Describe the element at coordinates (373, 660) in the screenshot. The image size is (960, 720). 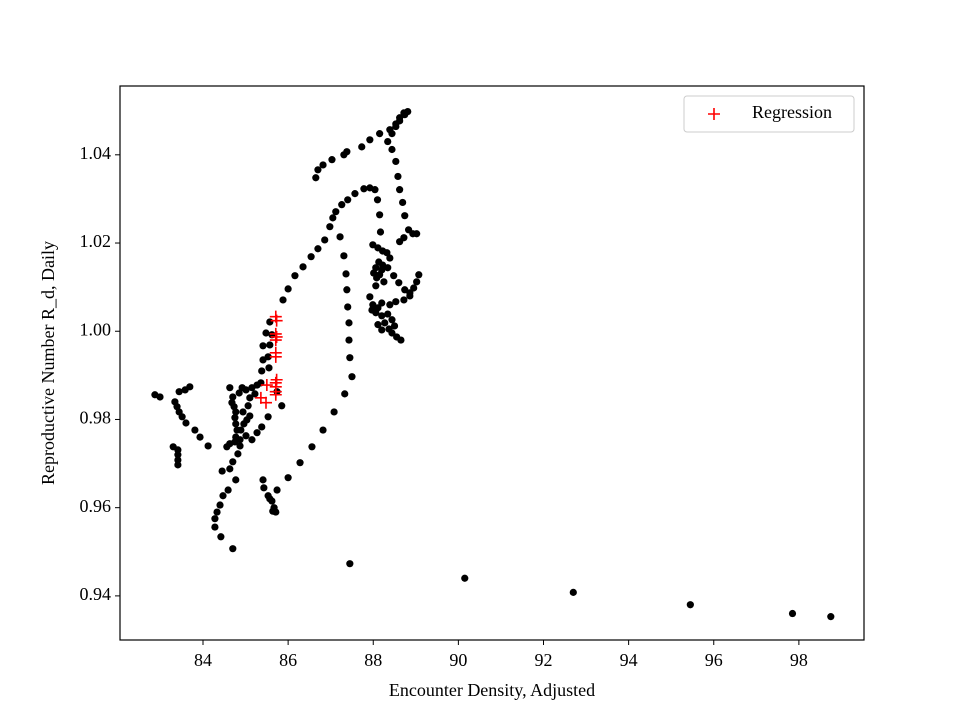
I see `x-tick-label: 88` at that location.